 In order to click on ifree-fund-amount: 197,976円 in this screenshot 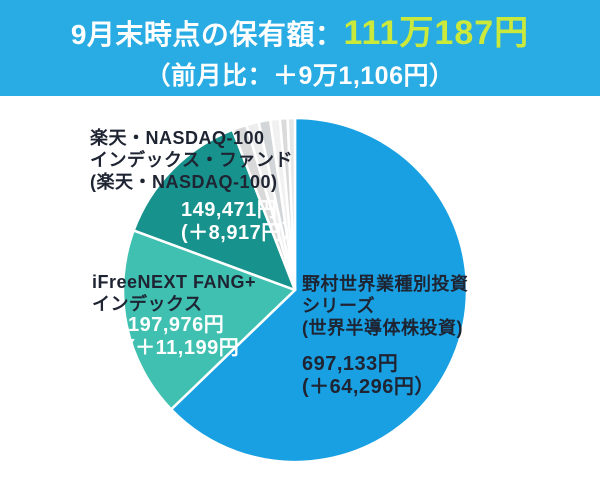, I will do `click(176, 325)`.